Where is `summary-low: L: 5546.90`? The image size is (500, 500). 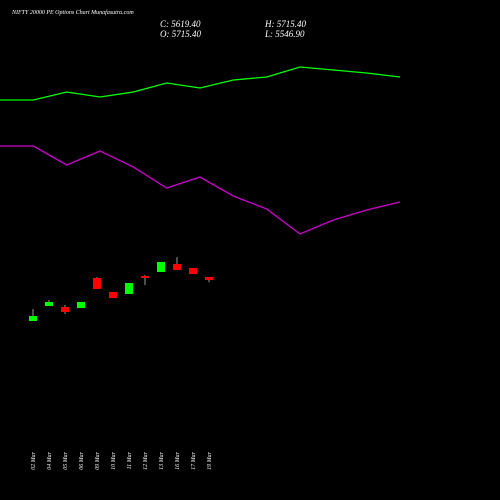 summary-low: L: 5546.90 is located at coordinates (284, 34).